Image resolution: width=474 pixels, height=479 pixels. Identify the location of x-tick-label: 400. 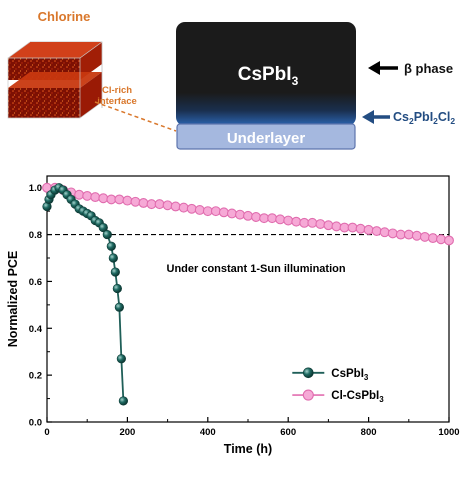
(208, 432).